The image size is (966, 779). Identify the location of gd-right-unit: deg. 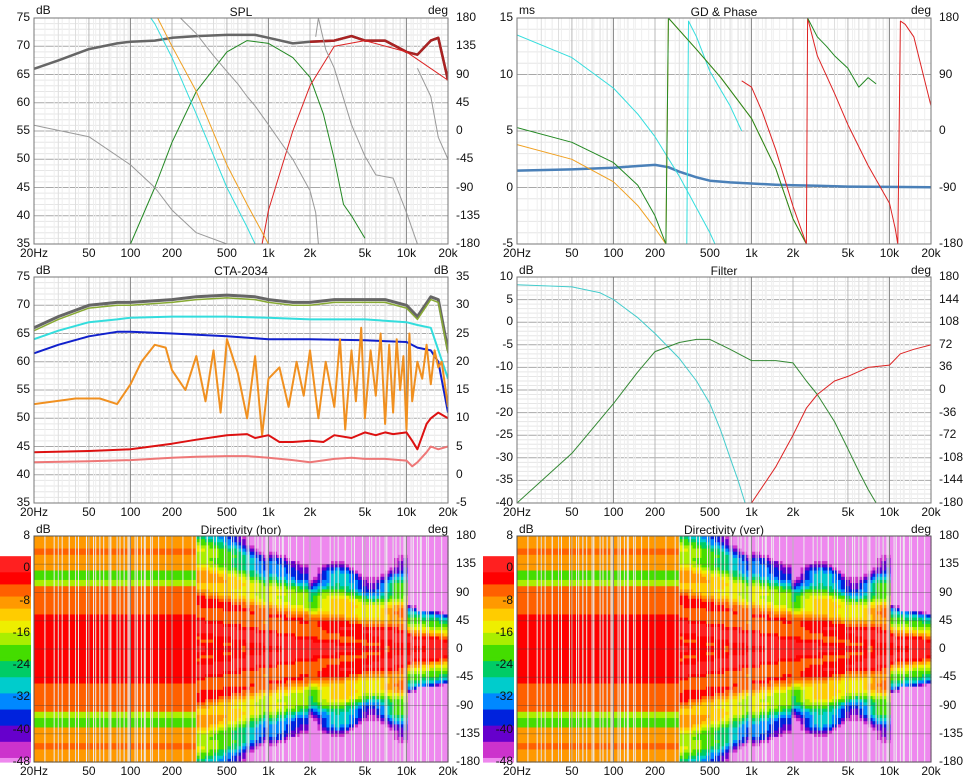
(921, 10).